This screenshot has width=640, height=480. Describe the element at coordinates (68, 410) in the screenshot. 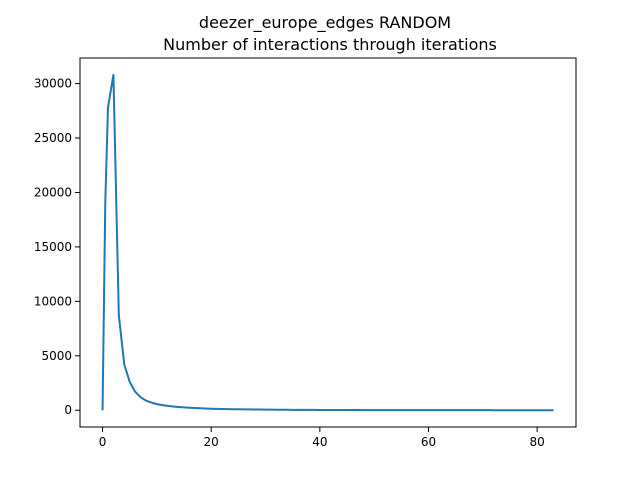

I see `y-tick-label: 0` at that location.